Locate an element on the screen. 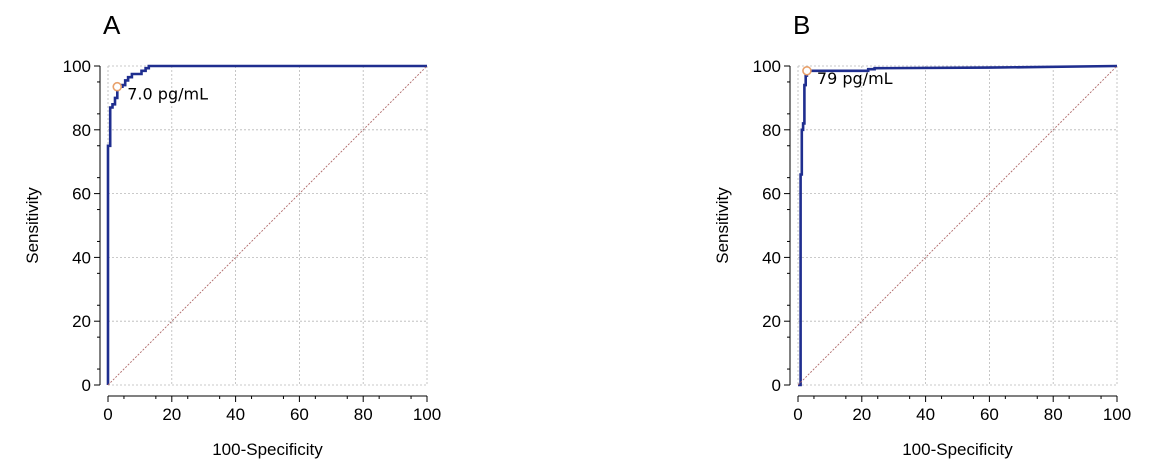  cutoff-annotation: 7.0 pg/mL is located at coordinates (167, 94).